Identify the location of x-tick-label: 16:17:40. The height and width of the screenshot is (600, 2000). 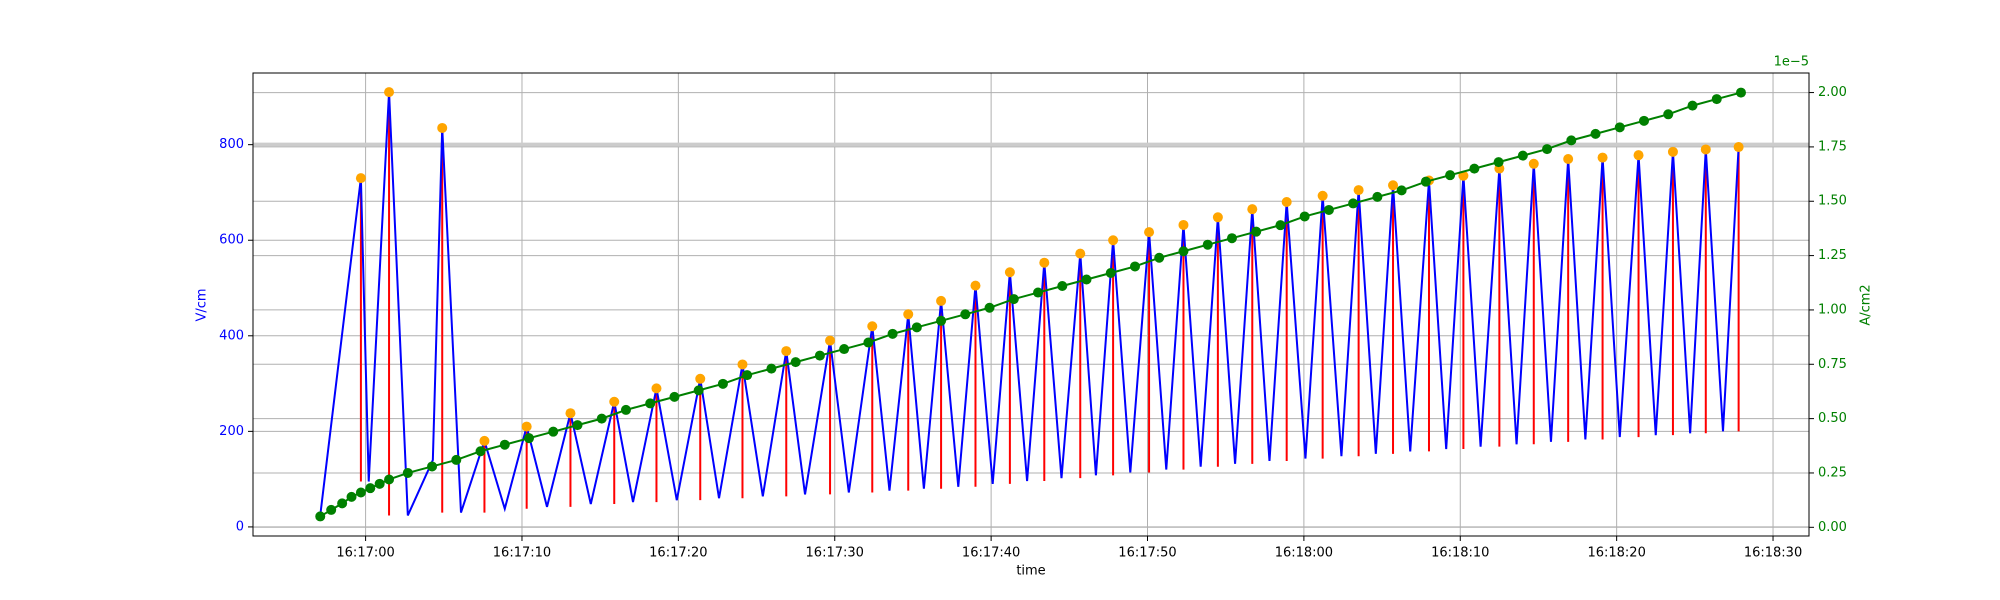
(991, 553).